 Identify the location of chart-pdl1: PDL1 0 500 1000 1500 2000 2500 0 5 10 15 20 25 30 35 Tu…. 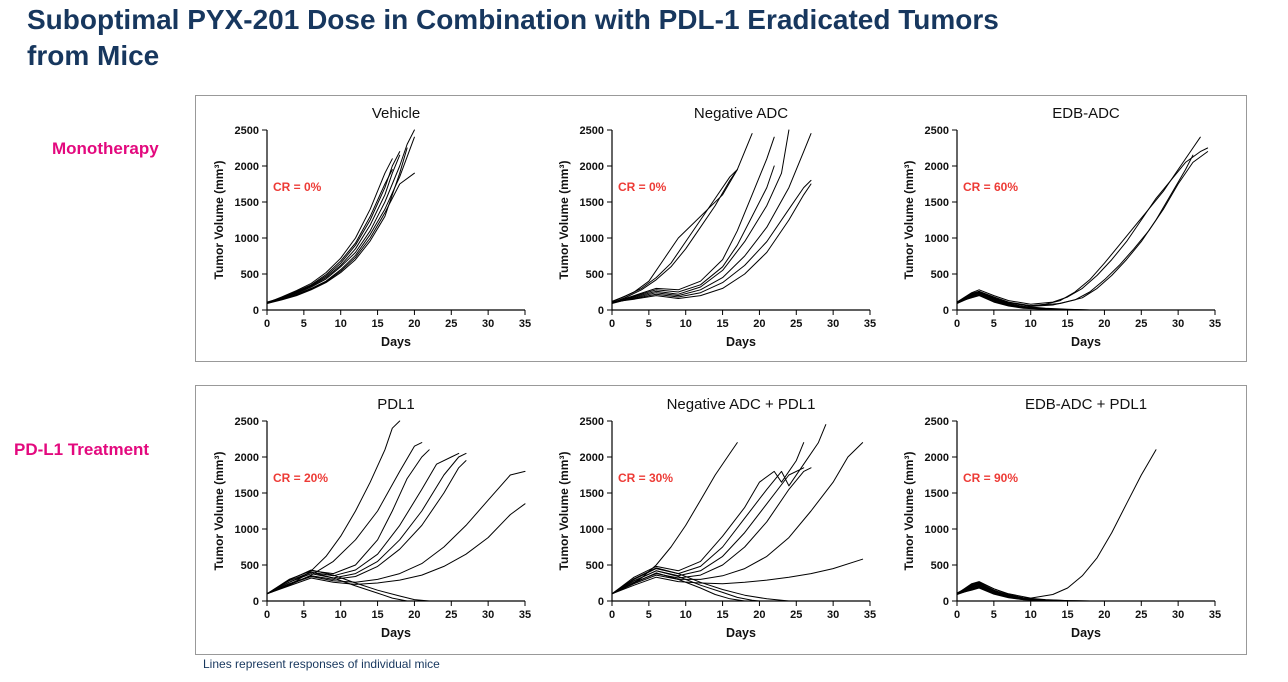
(376, 520).